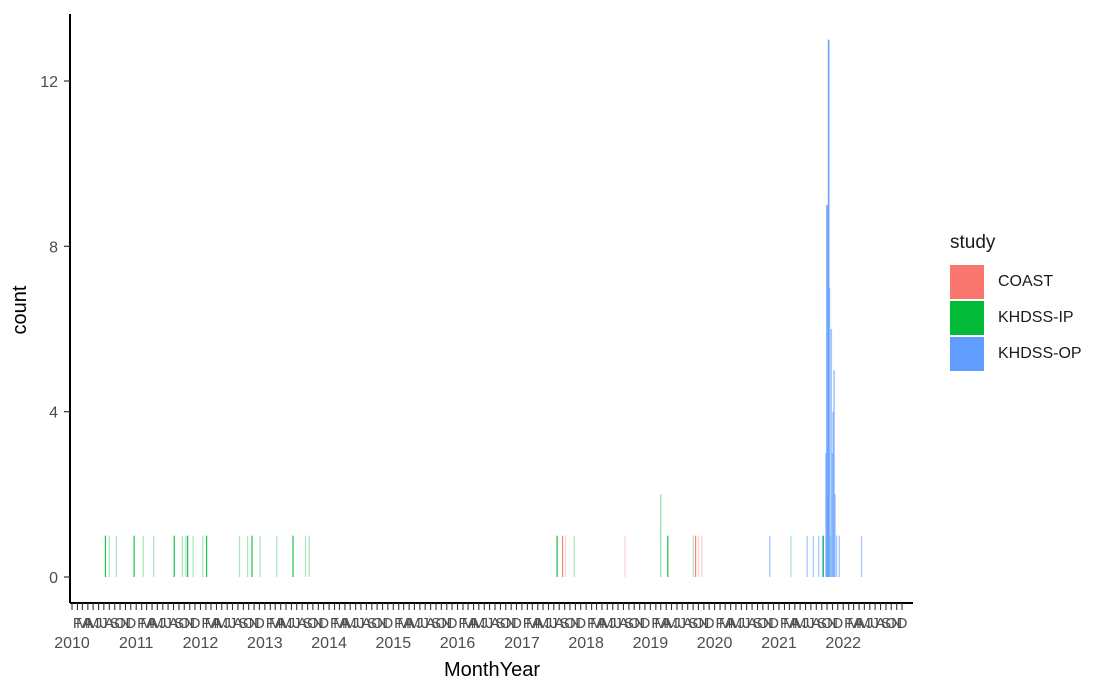  What do you see at coordinates (372, 623) in the screenshot?
I see `x-month-label-2014-9: S` at bounding box center [372, 623].